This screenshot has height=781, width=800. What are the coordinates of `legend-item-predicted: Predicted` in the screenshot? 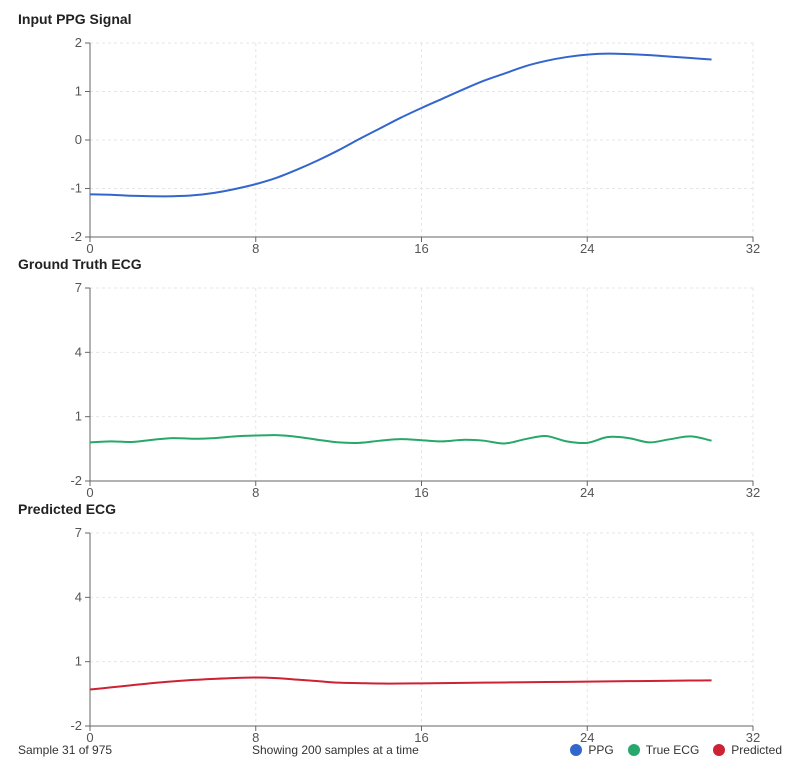 It's located at (747, 750).